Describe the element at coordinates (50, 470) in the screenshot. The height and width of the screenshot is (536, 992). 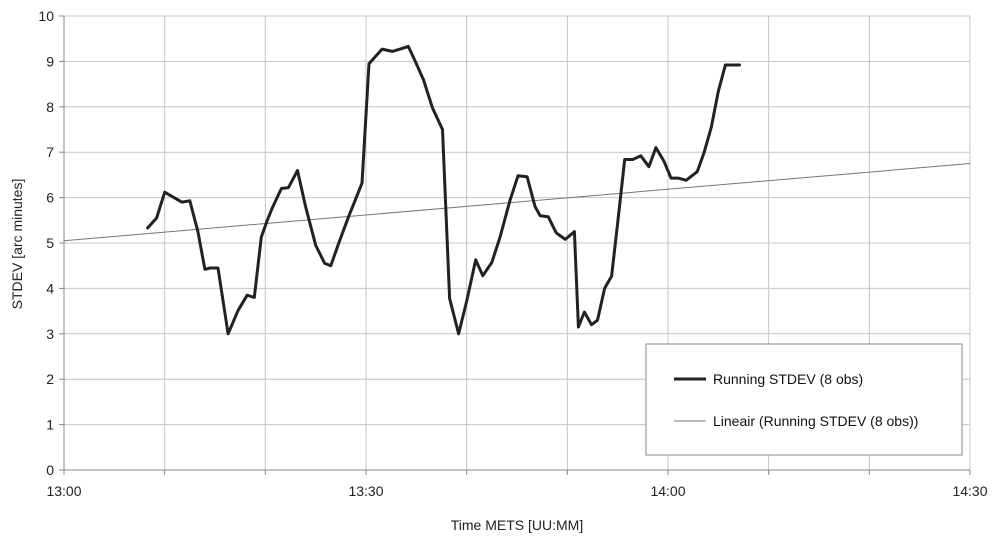
I see `y-tick-label: 0` at that location.